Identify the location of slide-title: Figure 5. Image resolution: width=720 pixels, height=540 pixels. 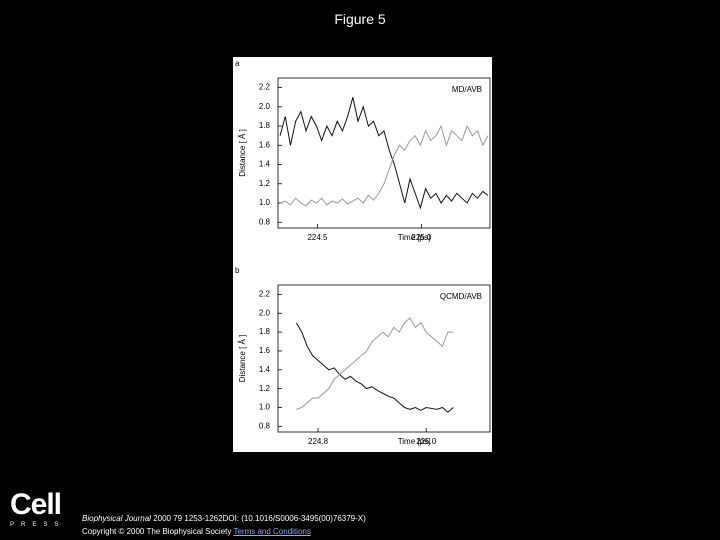
(360, 19).